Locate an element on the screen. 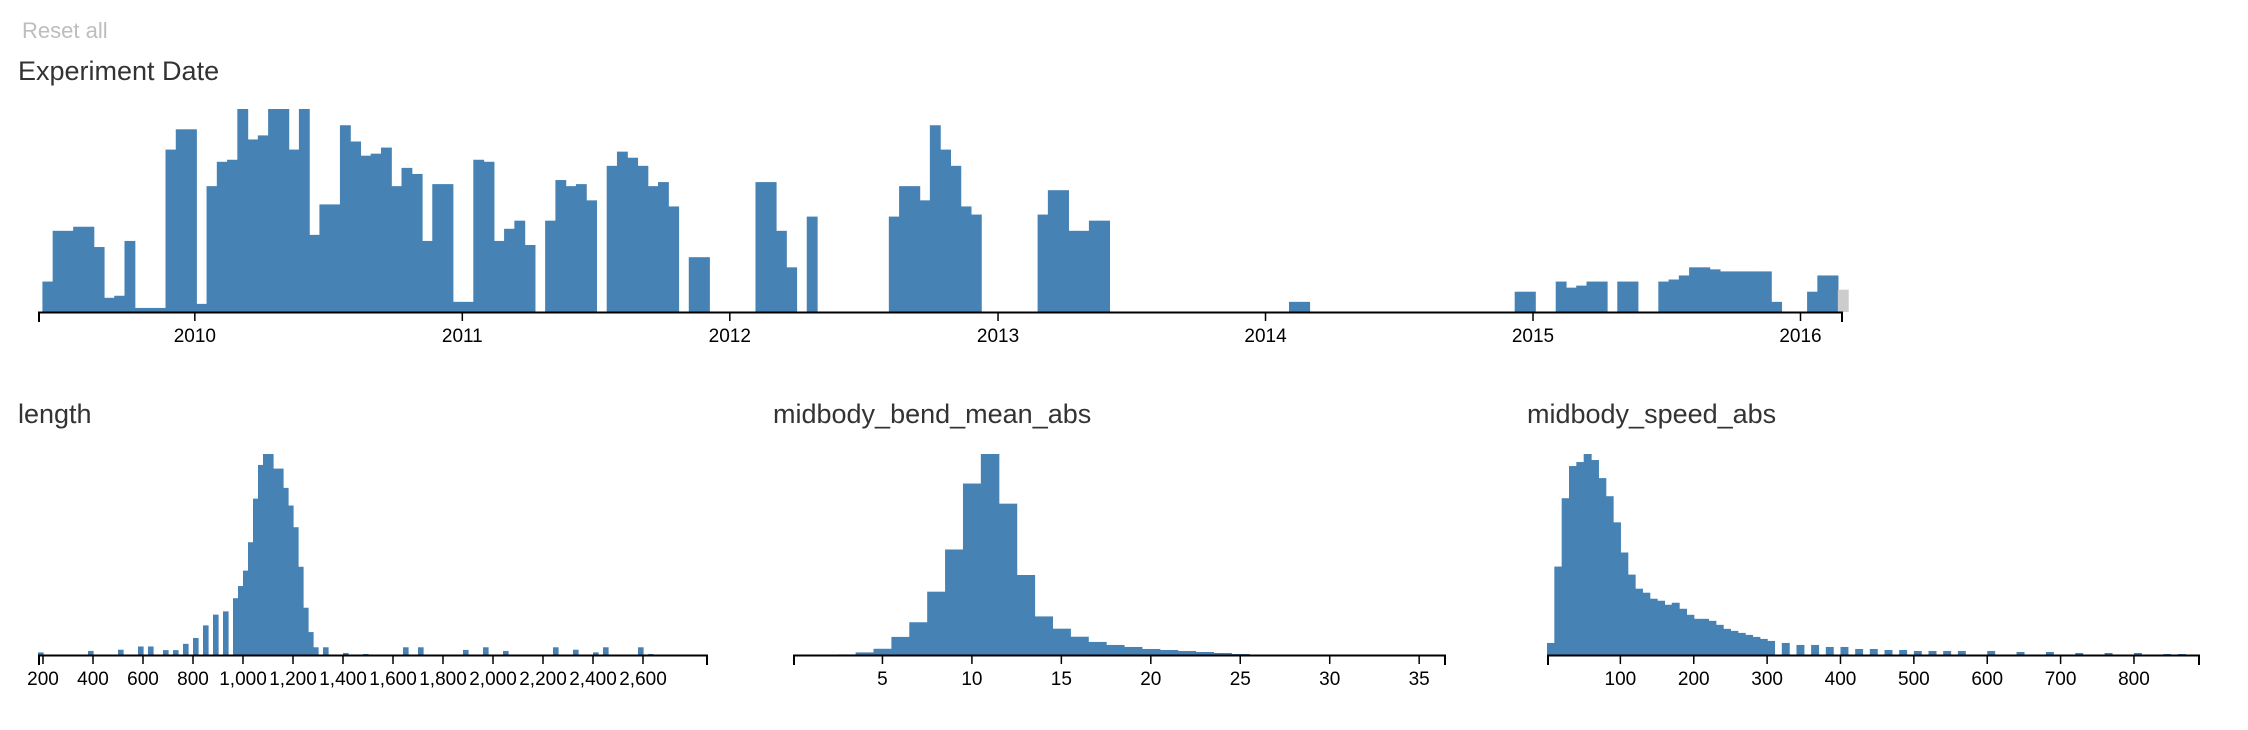 The width and height of the screenshot is (2248, 730). x-tick-label: 2012 is located at coordinates (730, 336).